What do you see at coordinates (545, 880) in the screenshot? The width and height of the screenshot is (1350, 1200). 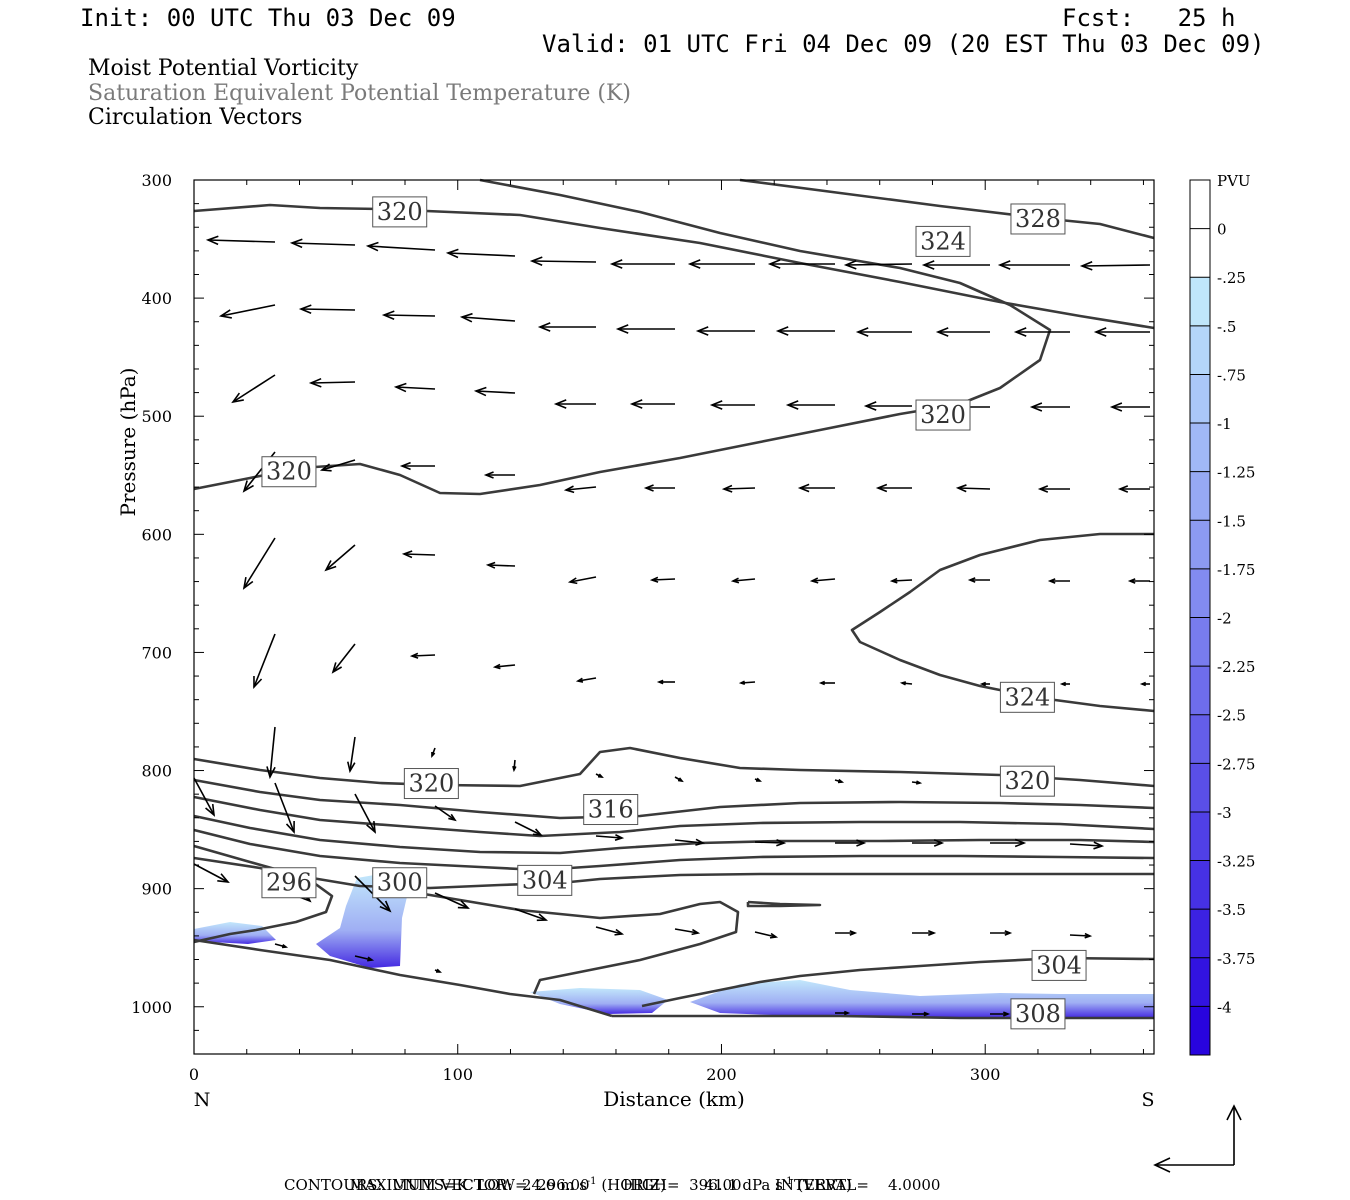 I see `contour-label-10: 304` at bounding box center [545, 880].